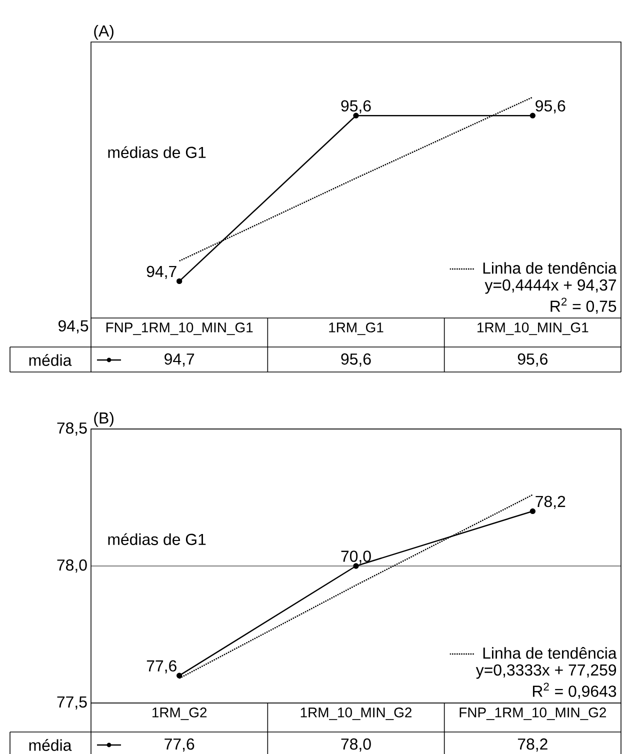 This screenshot has width=623, height=754. Describe the element at coordinates (533, 714) in the screenshot. I see `x-tick-label: FNP_1RM_10_MIN_G2` at that location.